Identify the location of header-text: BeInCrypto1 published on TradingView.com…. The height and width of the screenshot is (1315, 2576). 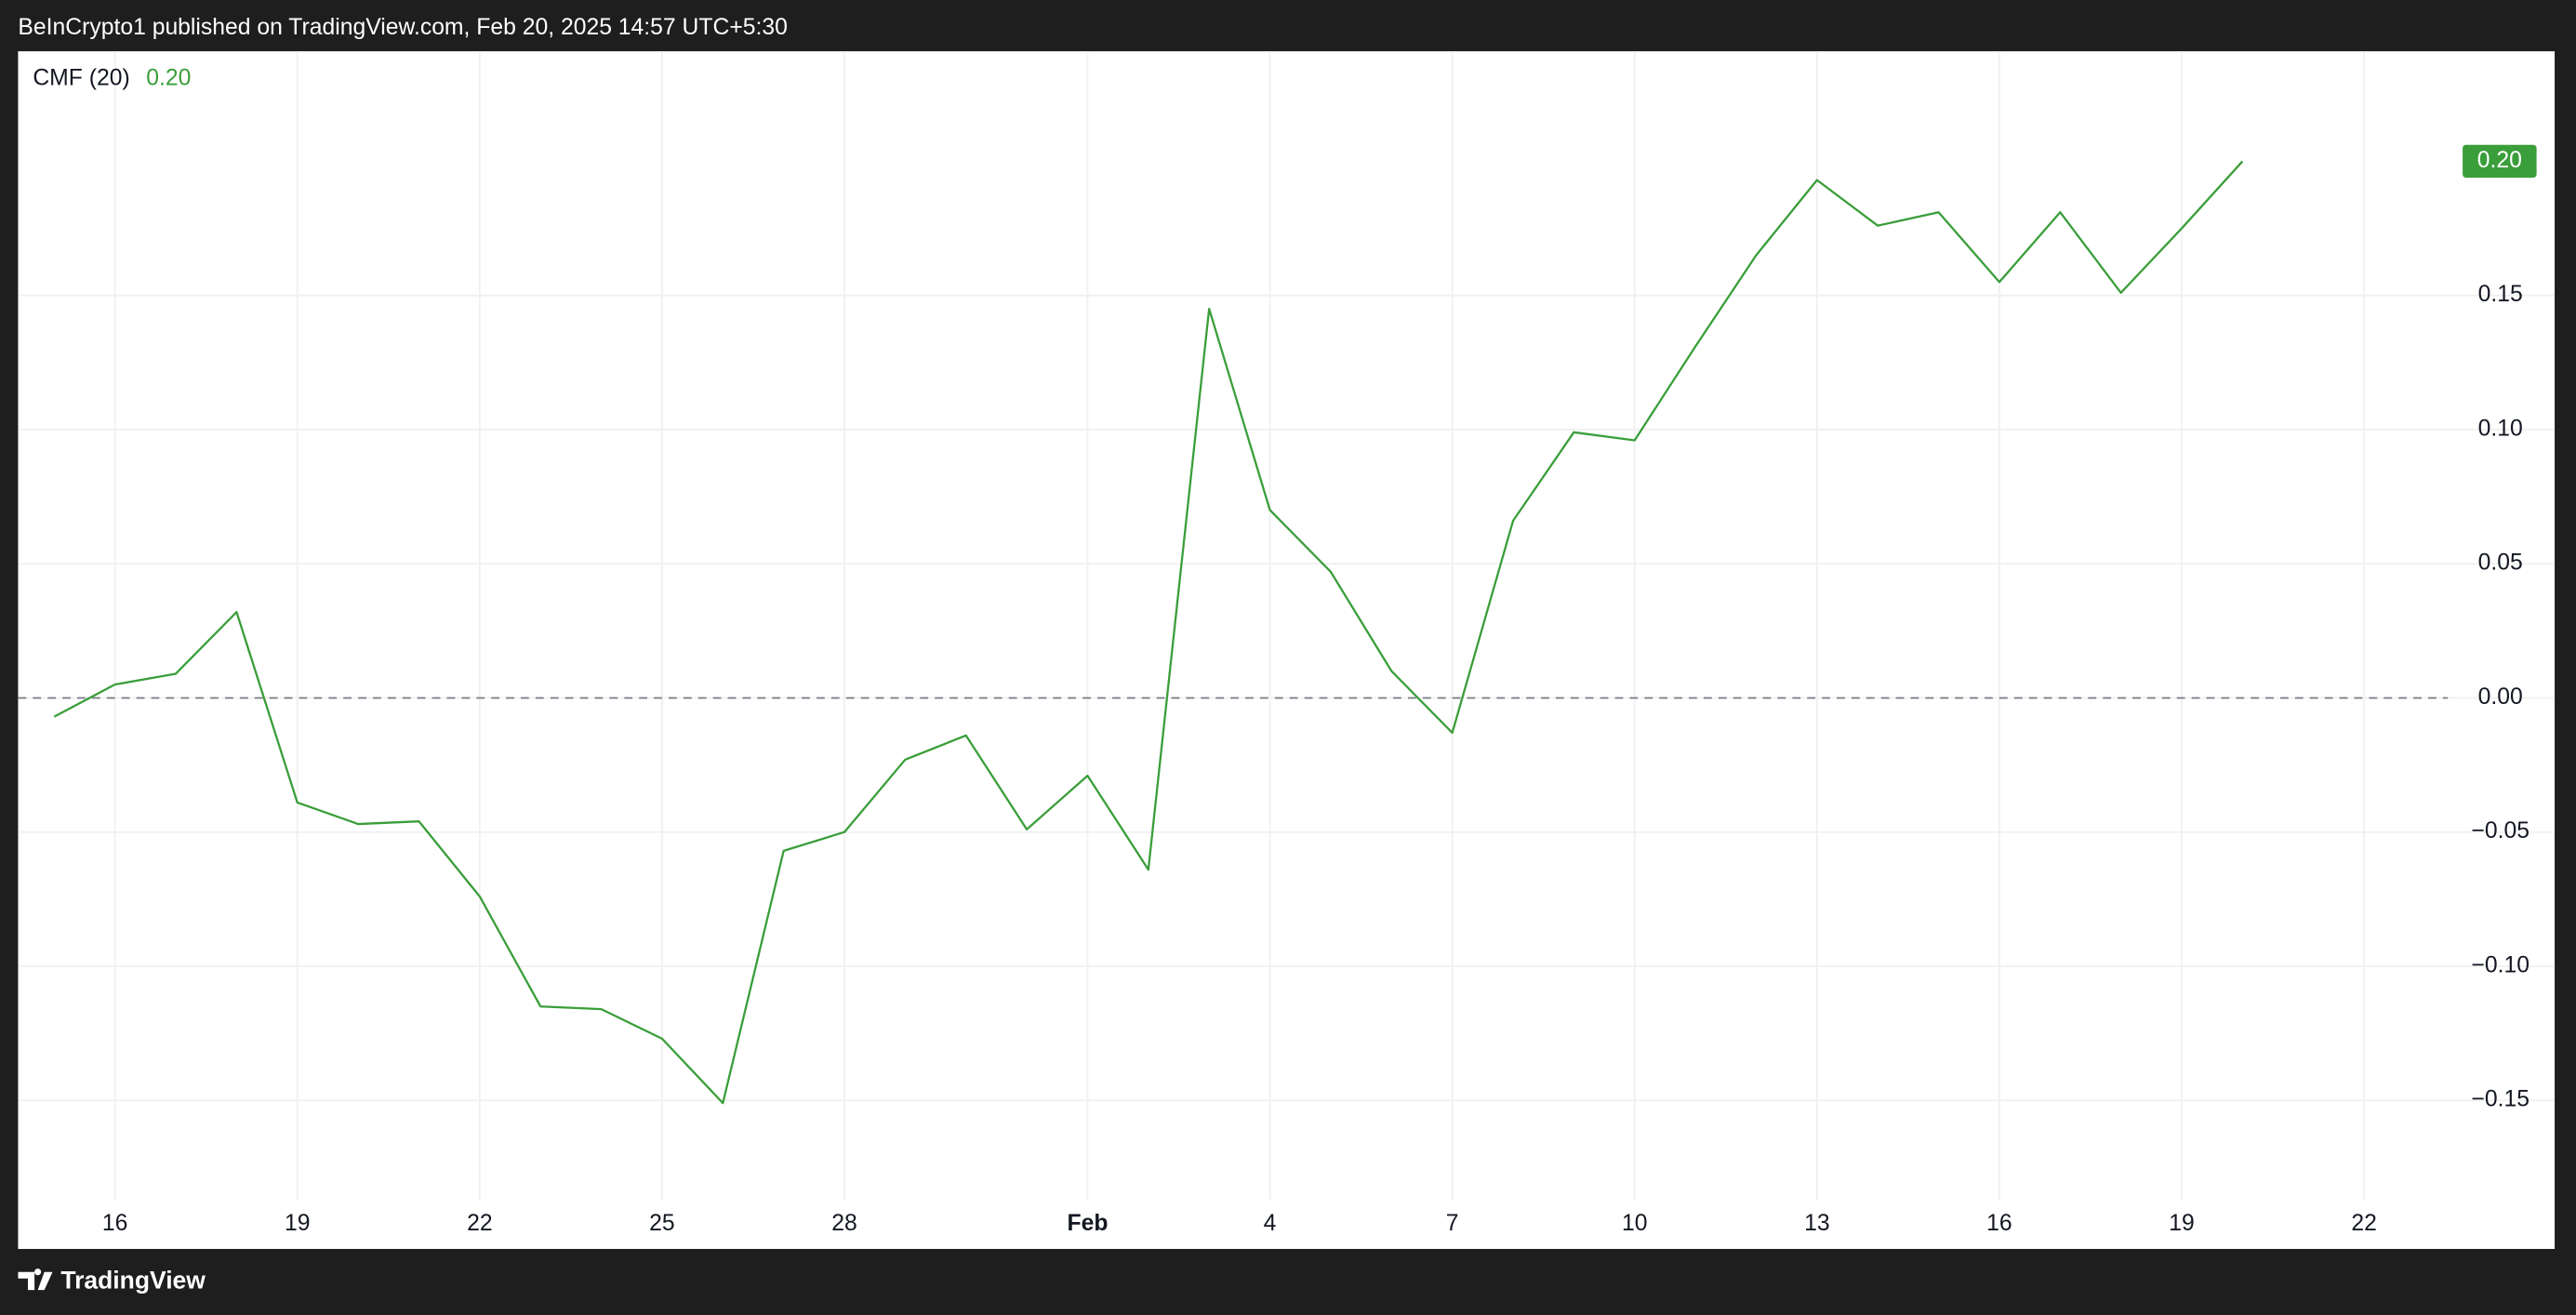
(402, 27).